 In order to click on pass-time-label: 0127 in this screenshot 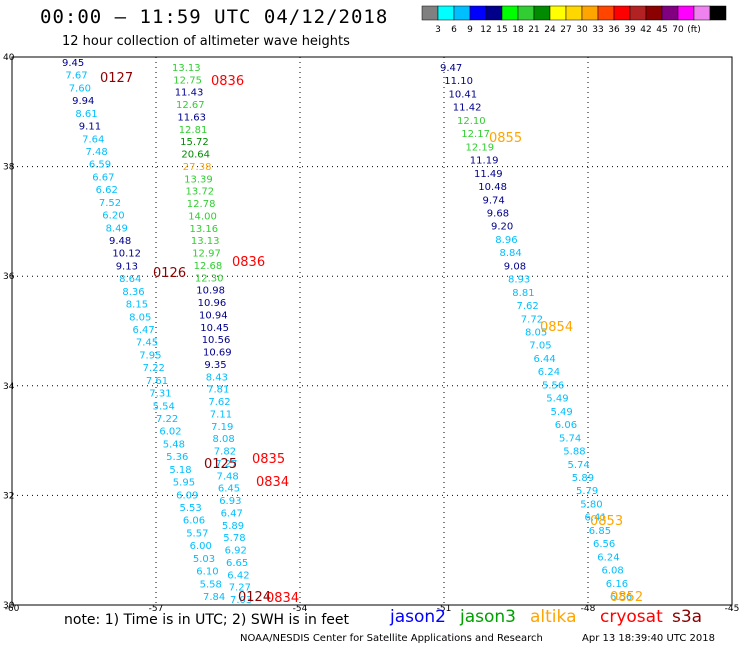, I will do `click(116, 78)`.